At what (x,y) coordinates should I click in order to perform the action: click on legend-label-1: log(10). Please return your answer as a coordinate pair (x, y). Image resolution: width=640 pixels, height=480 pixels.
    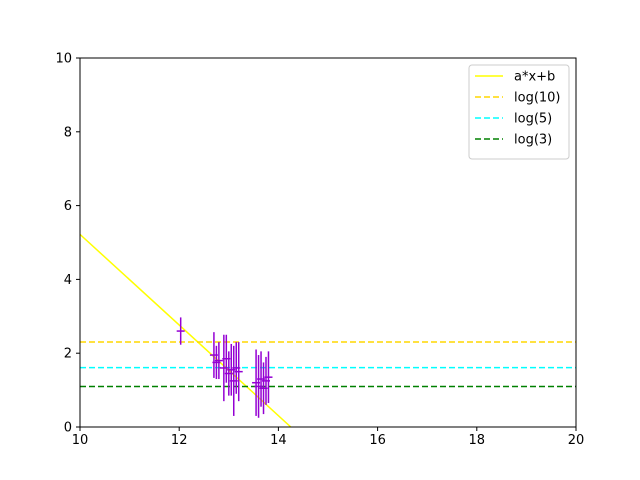
    Looking at the image, I should click on (537, 98).